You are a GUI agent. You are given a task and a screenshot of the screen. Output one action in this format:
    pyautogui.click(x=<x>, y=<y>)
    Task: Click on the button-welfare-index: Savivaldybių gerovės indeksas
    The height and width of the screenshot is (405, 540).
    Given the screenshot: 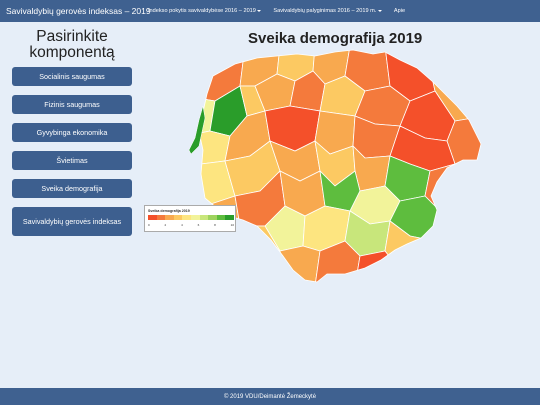 What is the action you would take?
    pyautogui.click(x=72, y=221)
    